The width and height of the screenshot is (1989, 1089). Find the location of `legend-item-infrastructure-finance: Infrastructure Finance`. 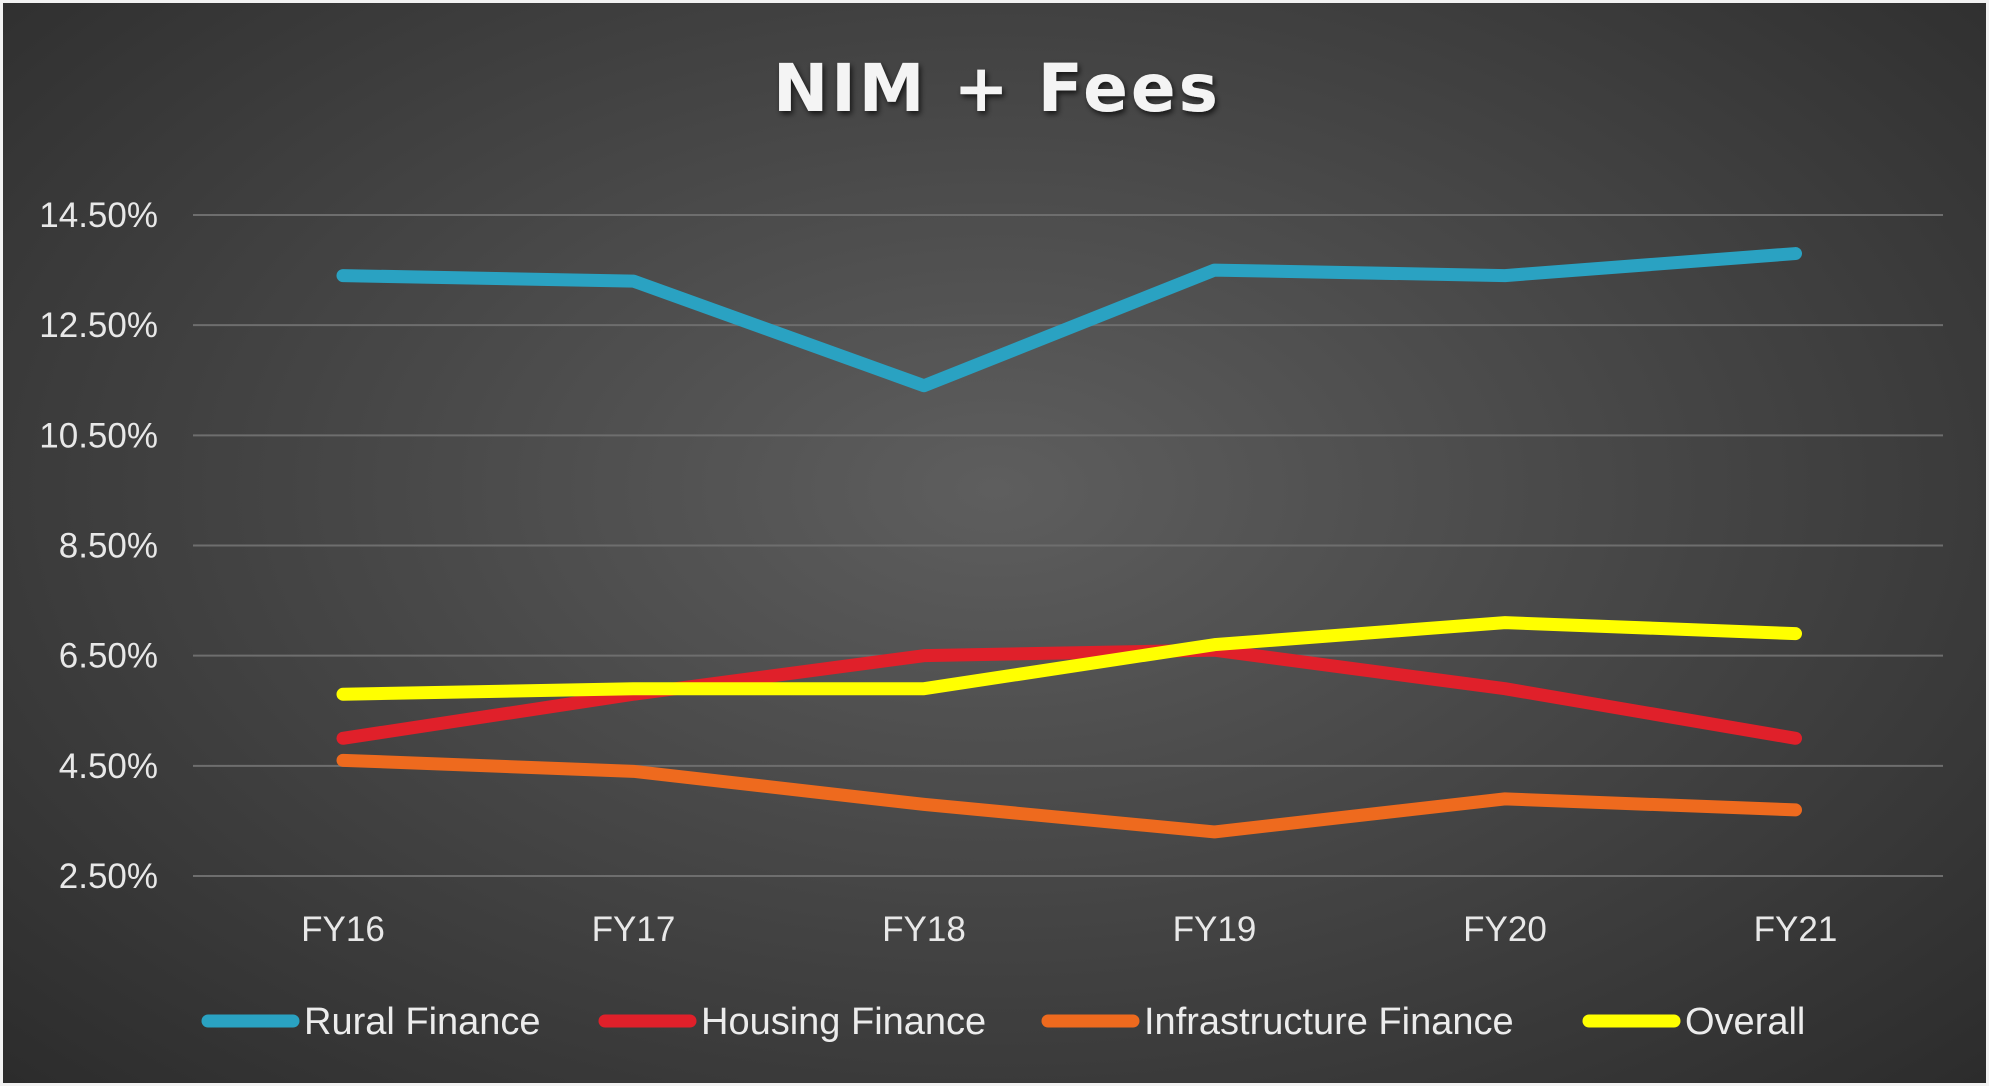

legend-item-infrastructure-finance: Infrastructure Finance is located at coordinates (1277, 1022).